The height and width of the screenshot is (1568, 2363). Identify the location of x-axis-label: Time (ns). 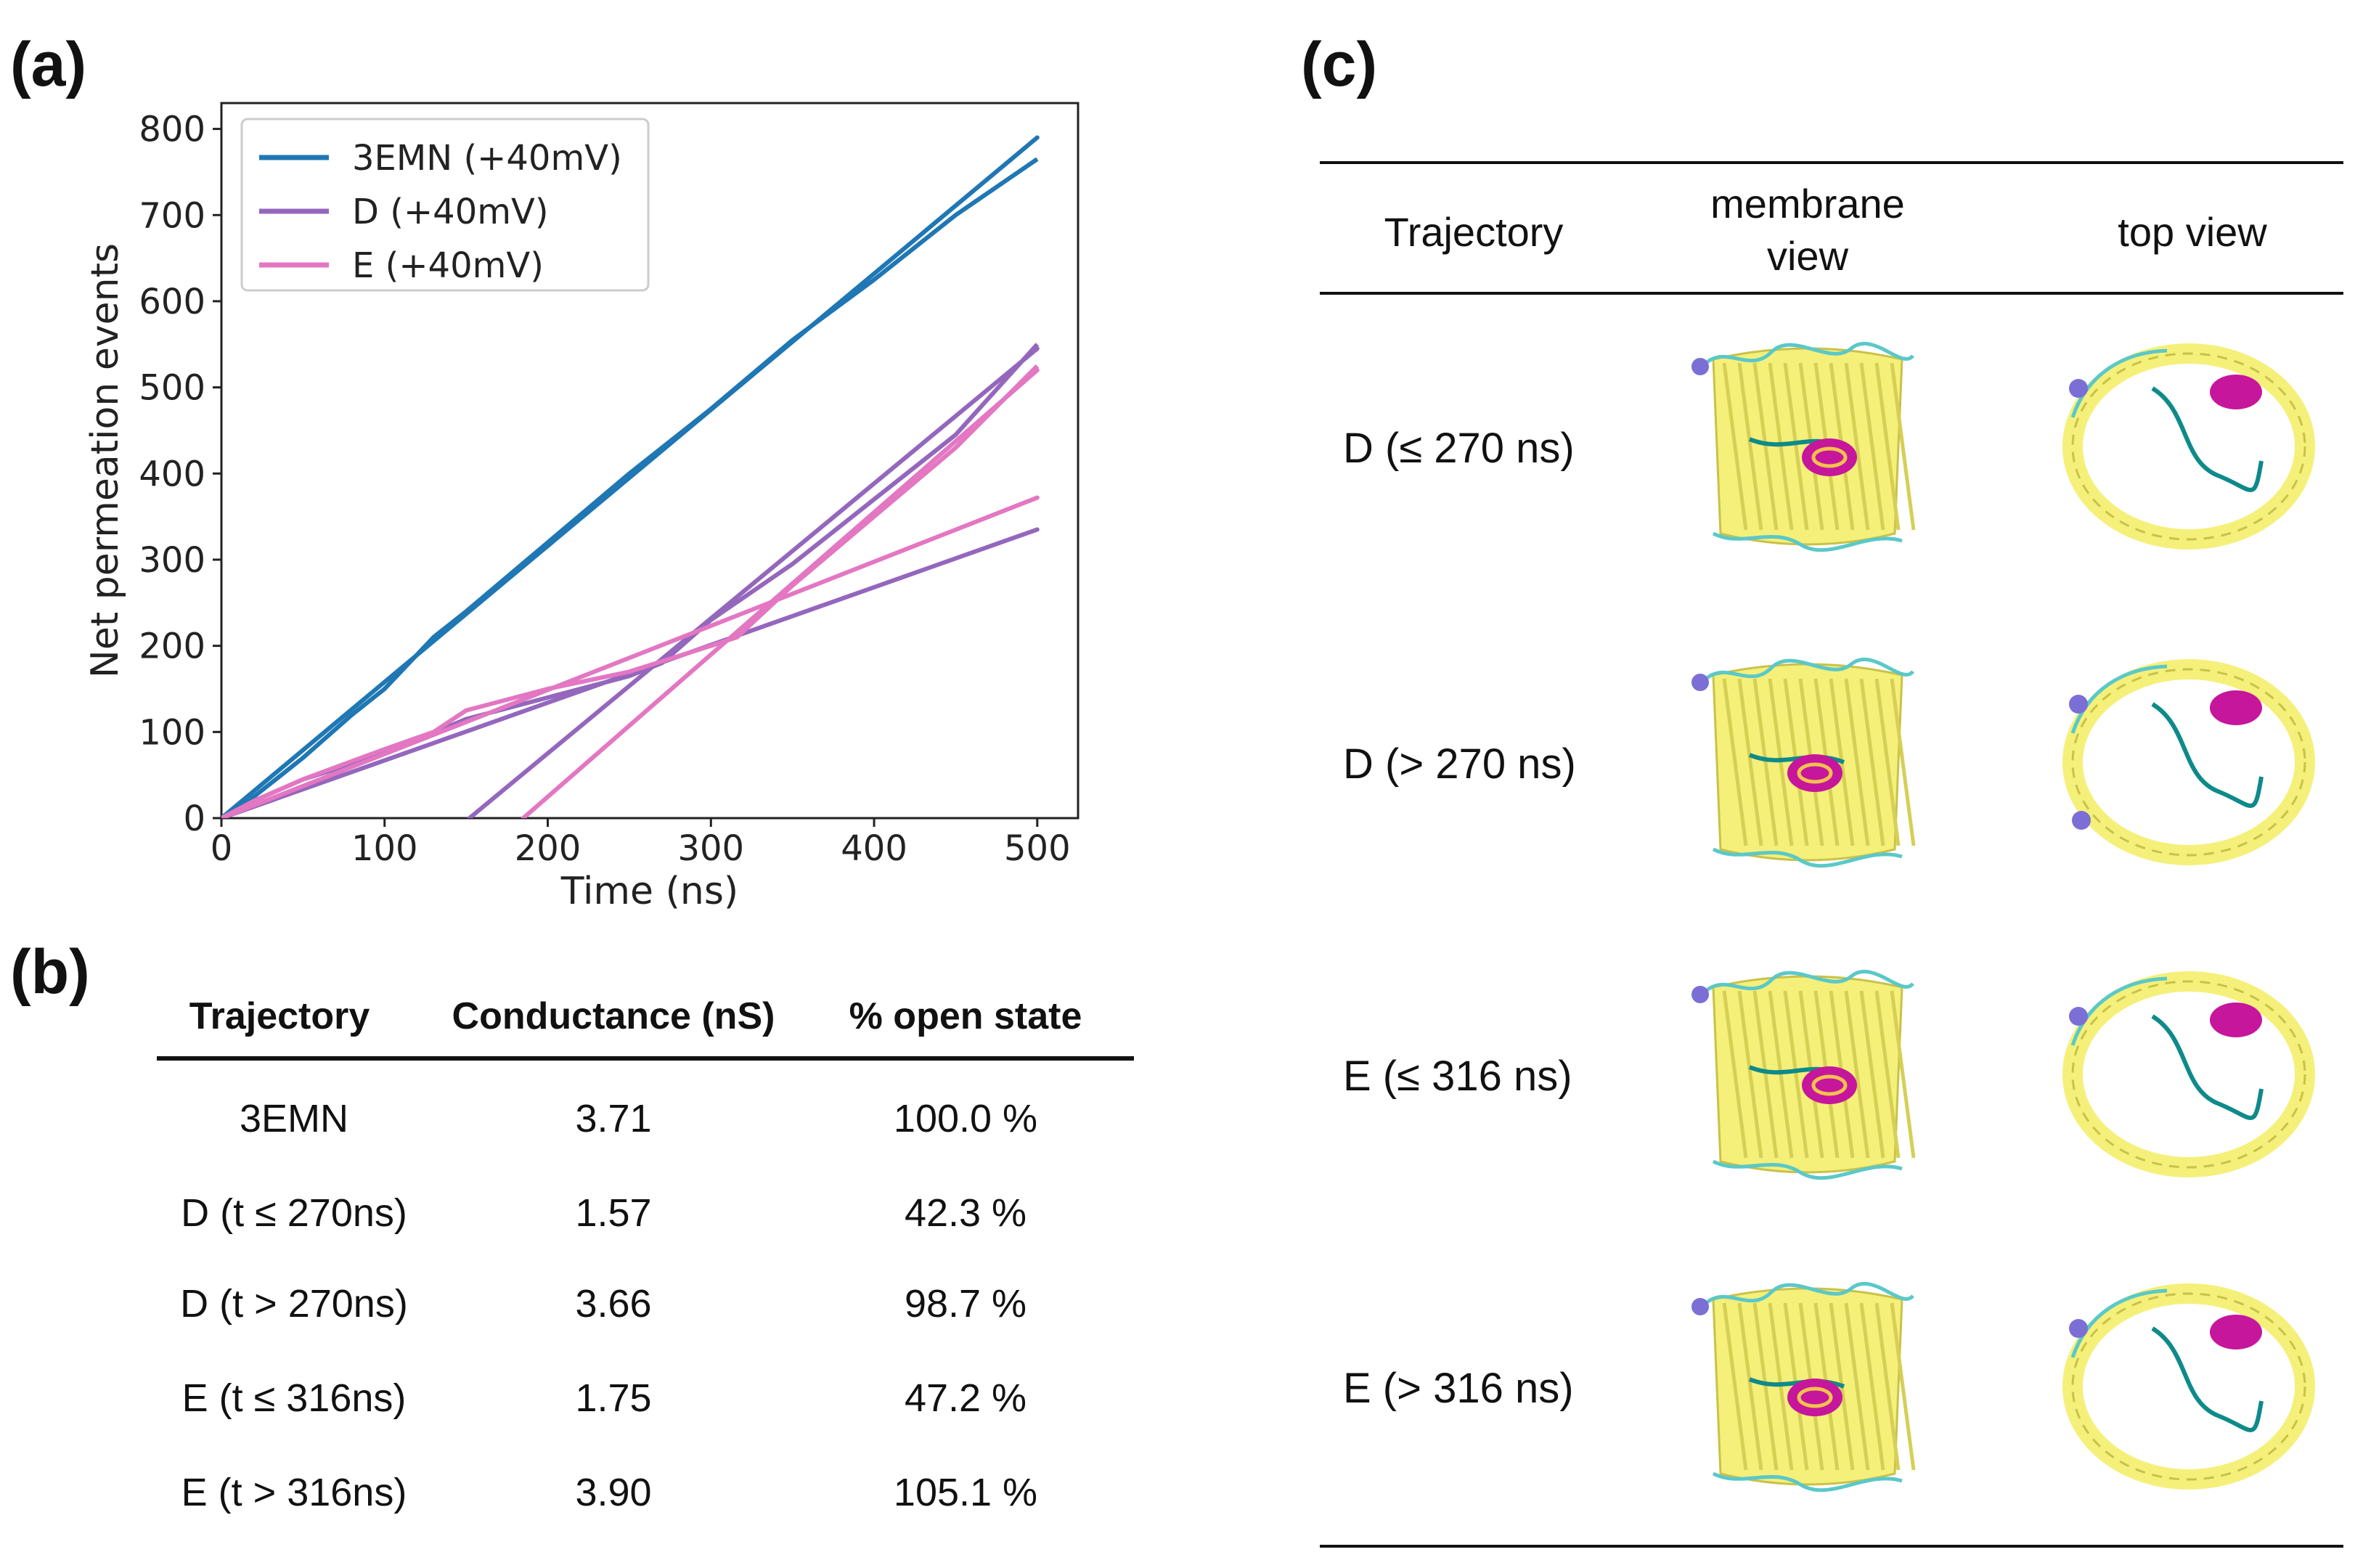
(649, 892).